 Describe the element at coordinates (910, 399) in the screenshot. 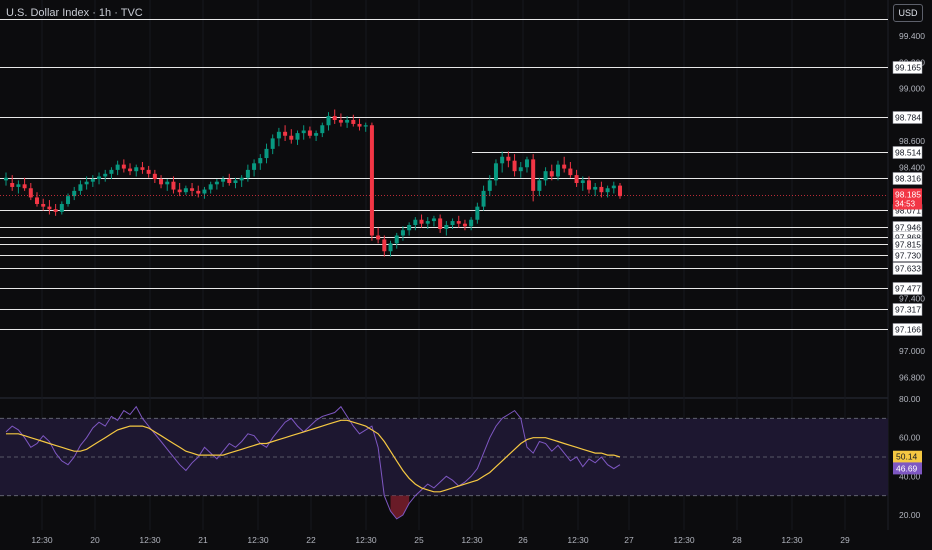

I see `rsi-tick-label: 80.00` at that location.